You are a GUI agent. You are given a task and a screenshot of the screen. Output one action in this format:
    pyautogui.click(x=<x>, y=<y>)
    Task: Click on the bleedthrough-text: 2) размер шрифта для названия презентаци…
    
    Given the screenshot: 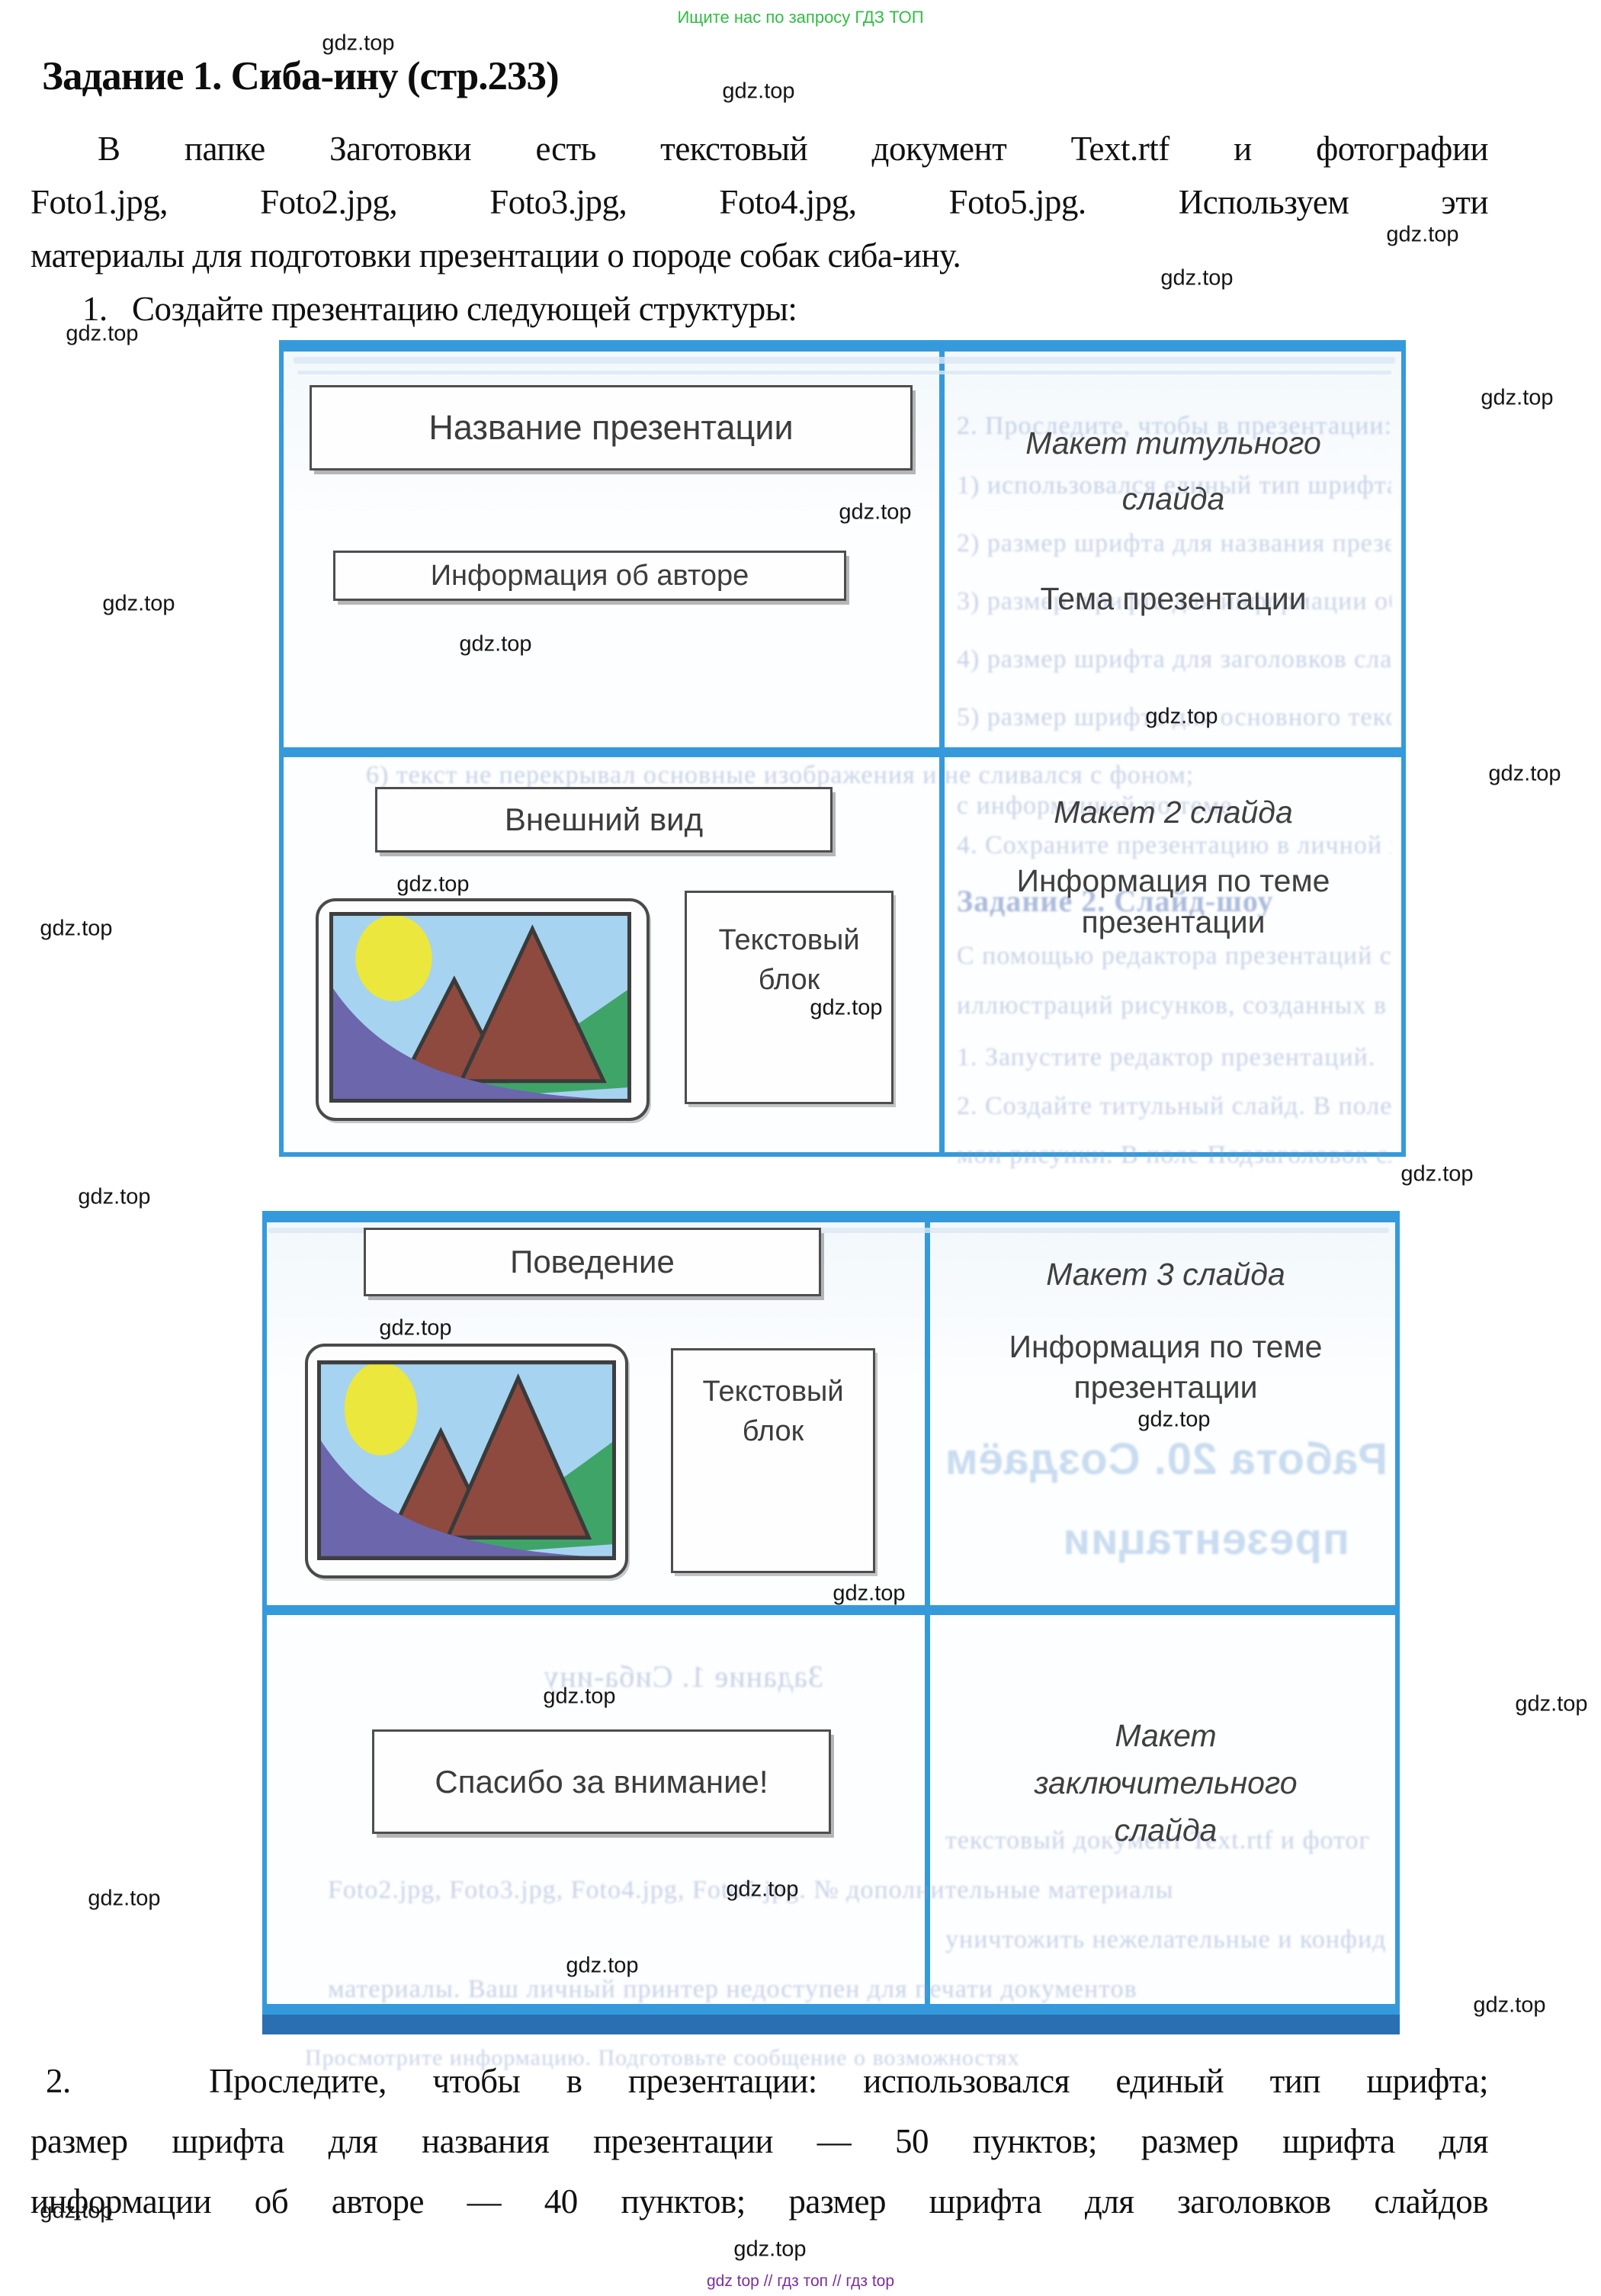 What is the action you would take?
    pyautogui.click(x=1174, y=543)
    